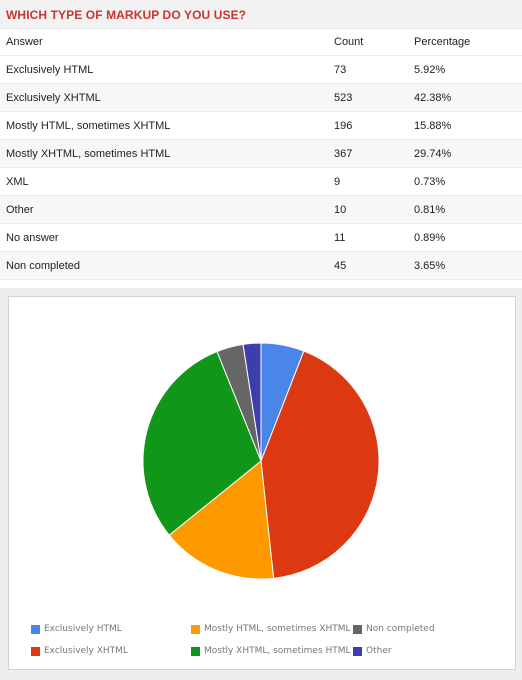 The width and height of the screenshot is (522, 680). I want to click on percentage-cell: 42.38%, so click(465, 97).